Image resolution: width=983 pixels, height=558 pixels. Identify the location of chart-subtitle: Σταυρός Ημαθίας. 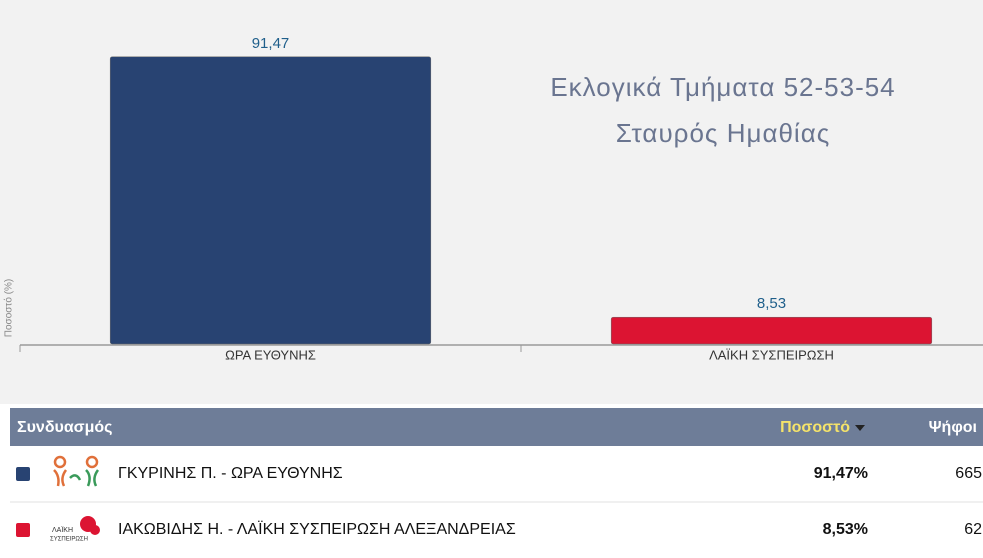
(723, 133).